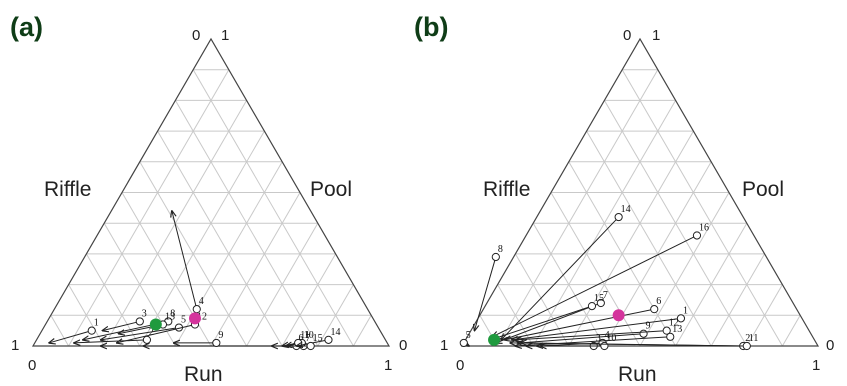 The image size is (847, 386). What do you see at coordinates (704, 227) in the screenshot?
I see `point-label: 16` at bounding box center [704, 227].